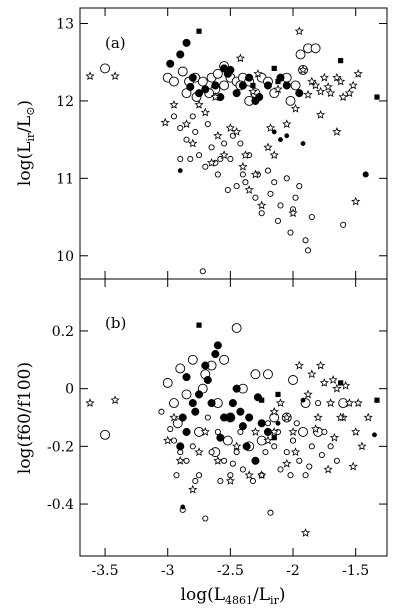  What do you see at coordinates (65, 24) in the screenshot?
I see `y-tick-label: 13` at bounding box center [65, 24].